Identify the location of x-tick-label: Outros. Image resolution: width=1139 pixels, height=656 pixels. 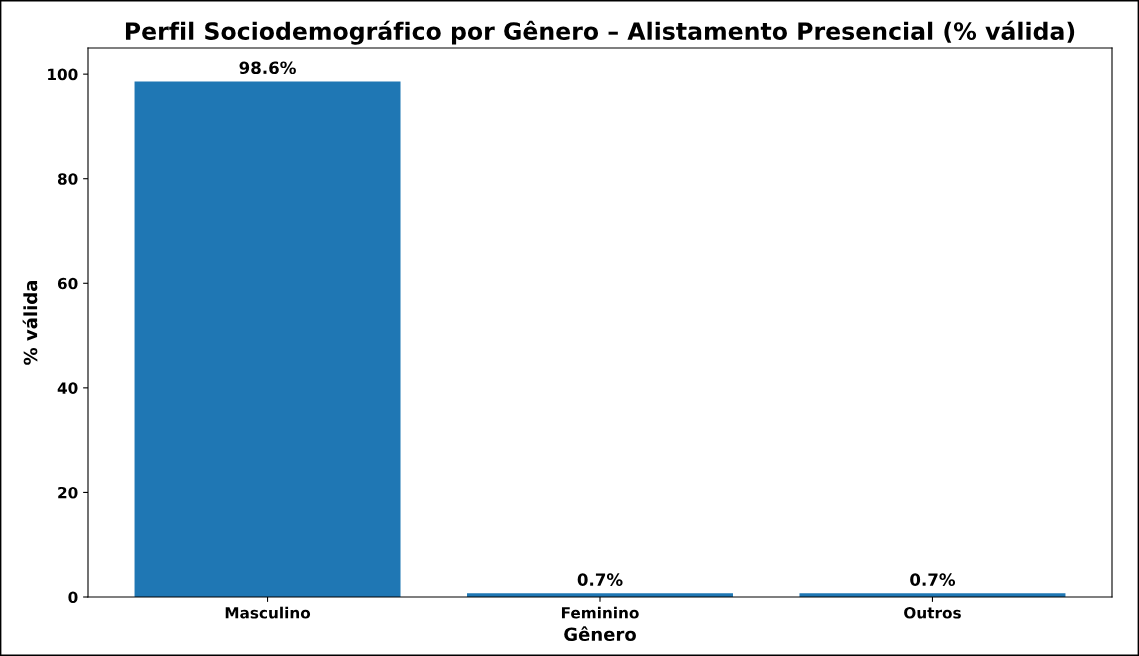
(932, 612).